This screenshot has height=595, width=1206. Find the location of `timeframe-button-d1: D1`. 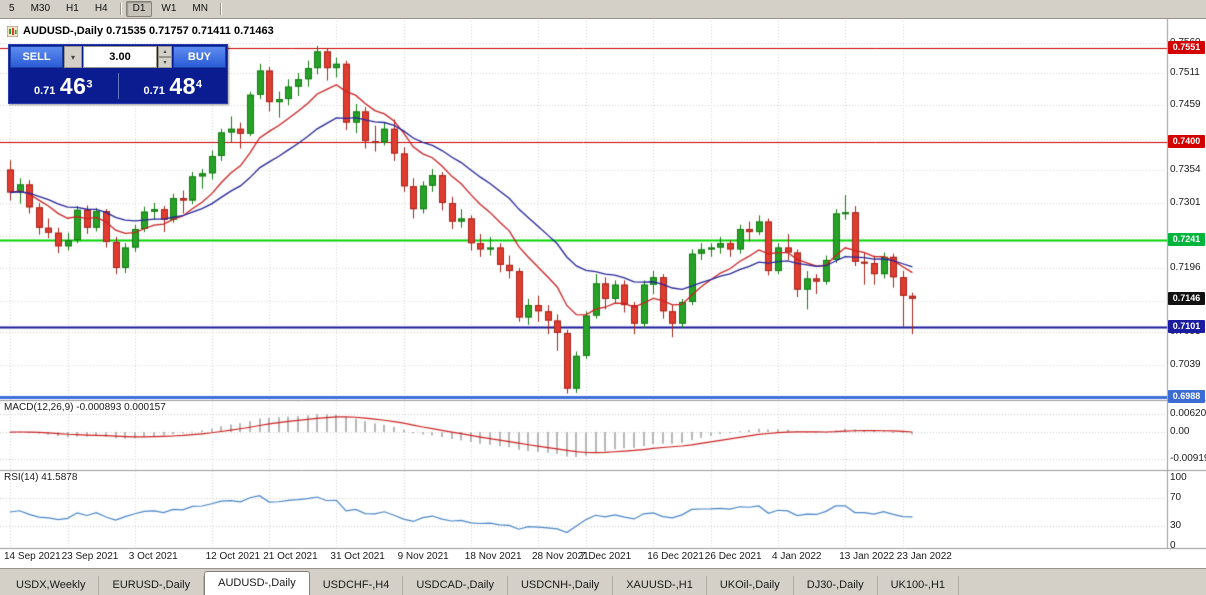

timeframe-button-d1: D1 is located at coordinates (139, 9).